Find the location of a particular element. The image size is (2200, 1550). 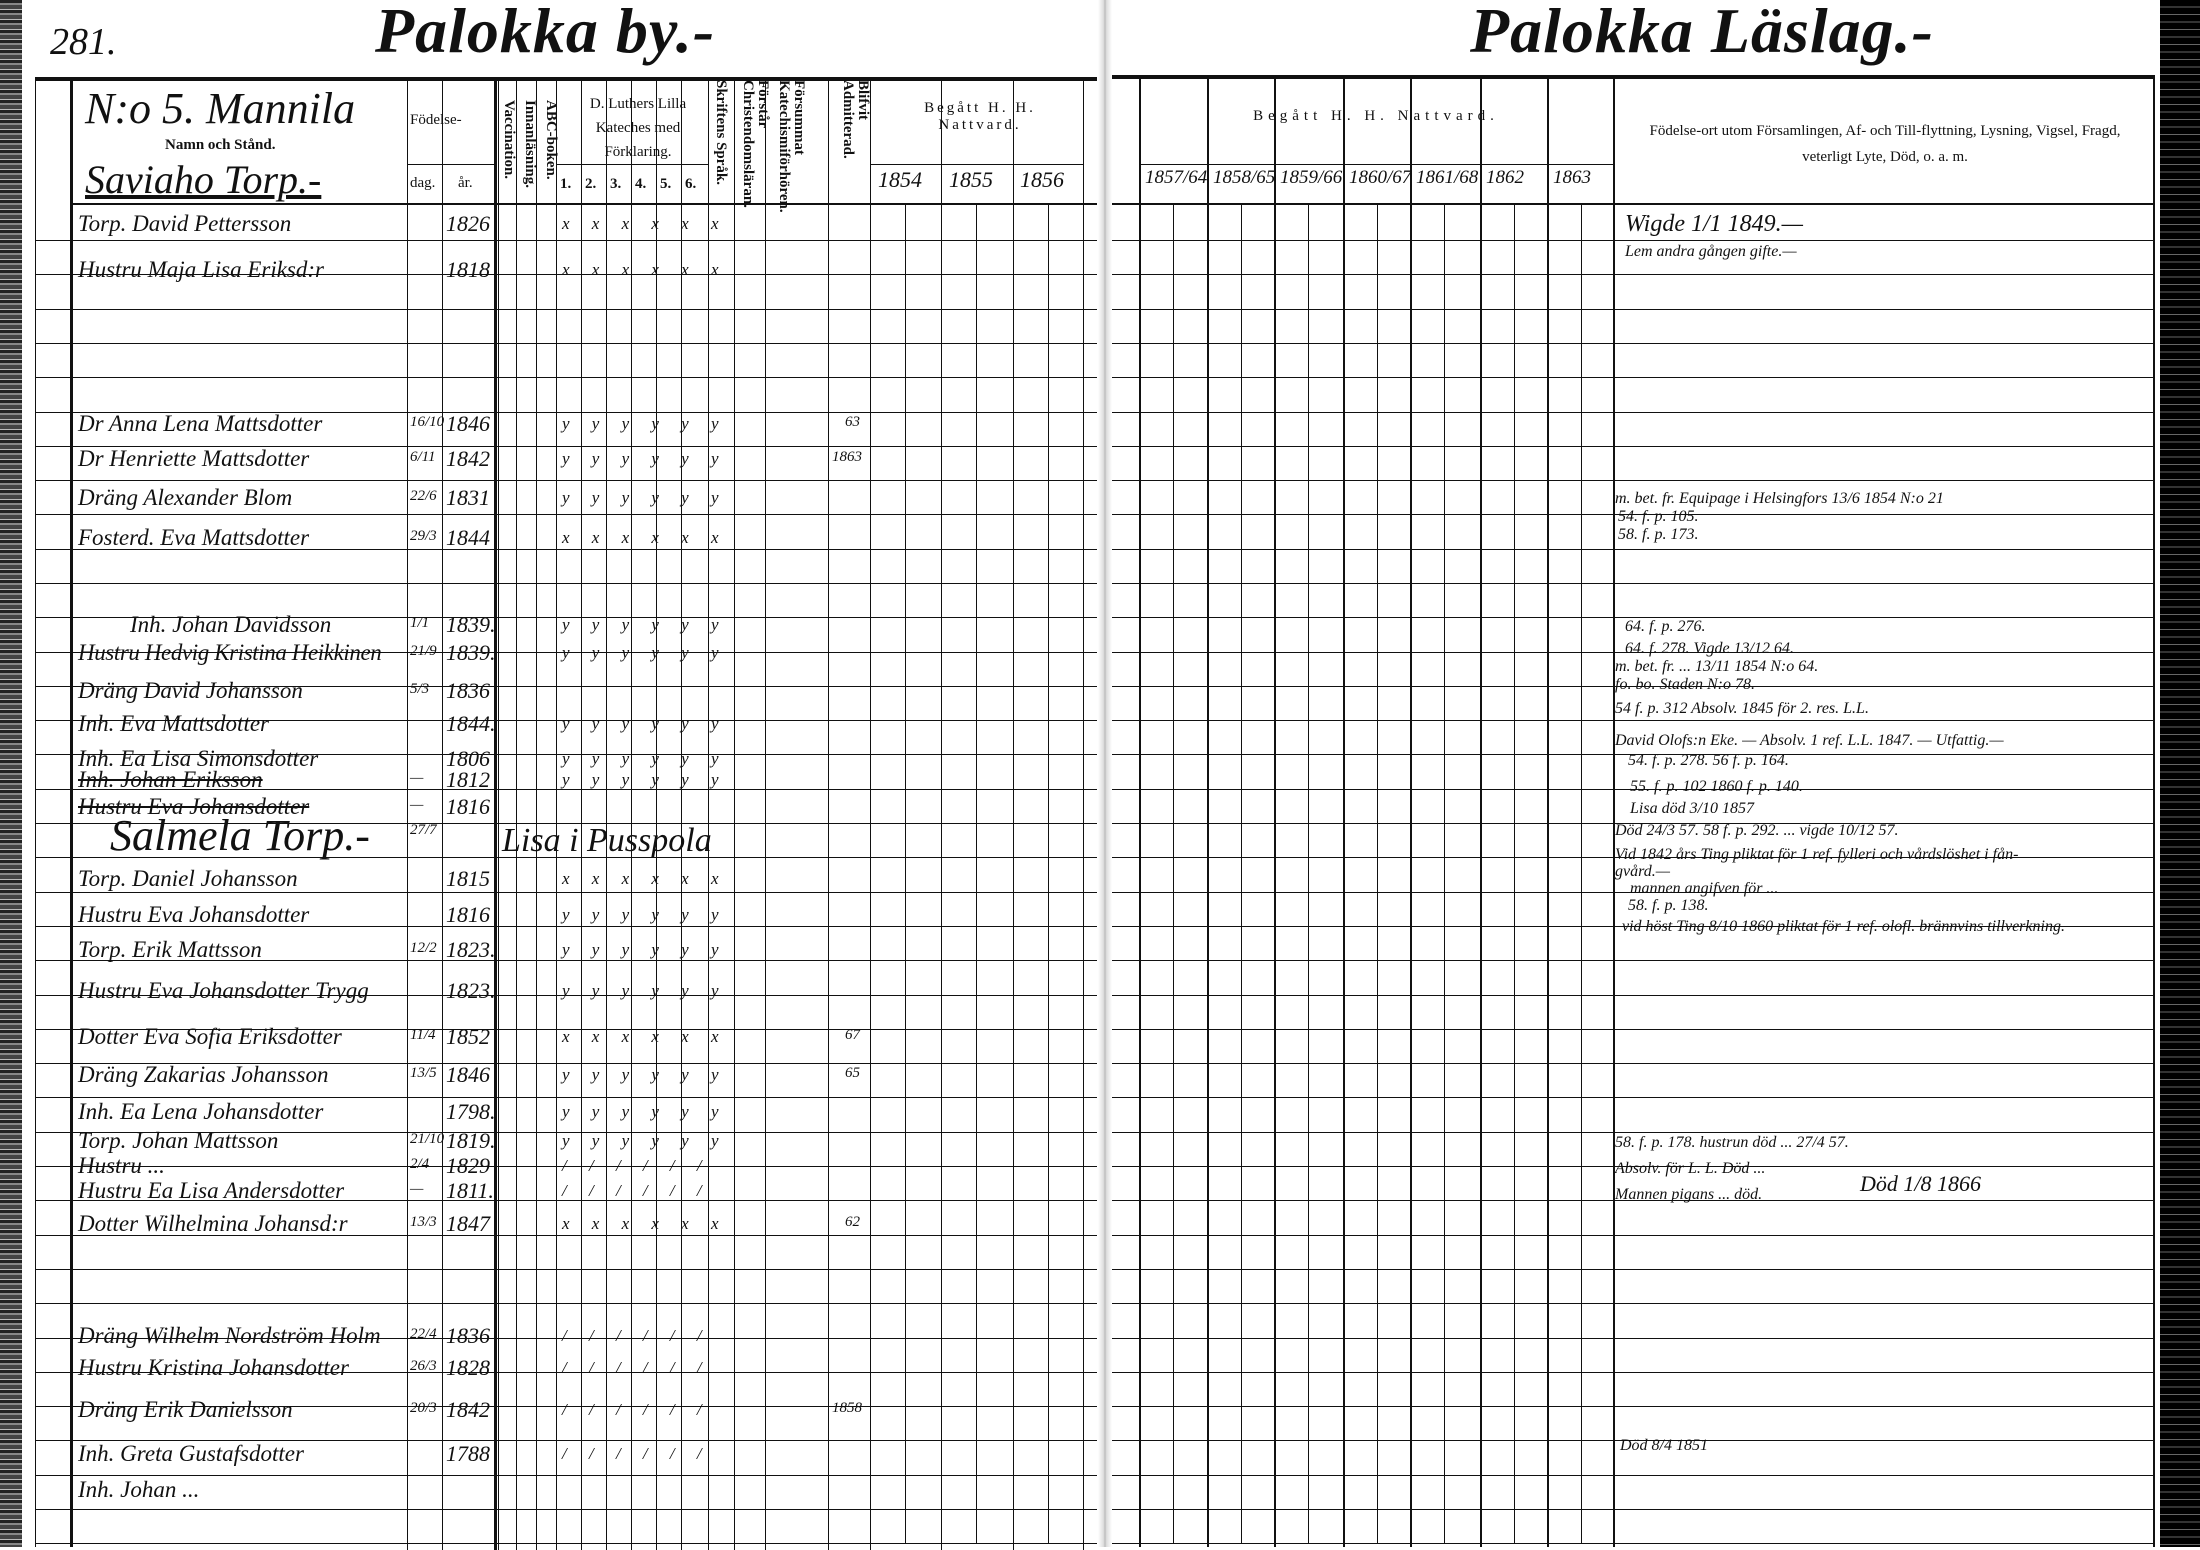

remark-text: Lem andra gången gifte.— is located at coordinates (1711, 251).